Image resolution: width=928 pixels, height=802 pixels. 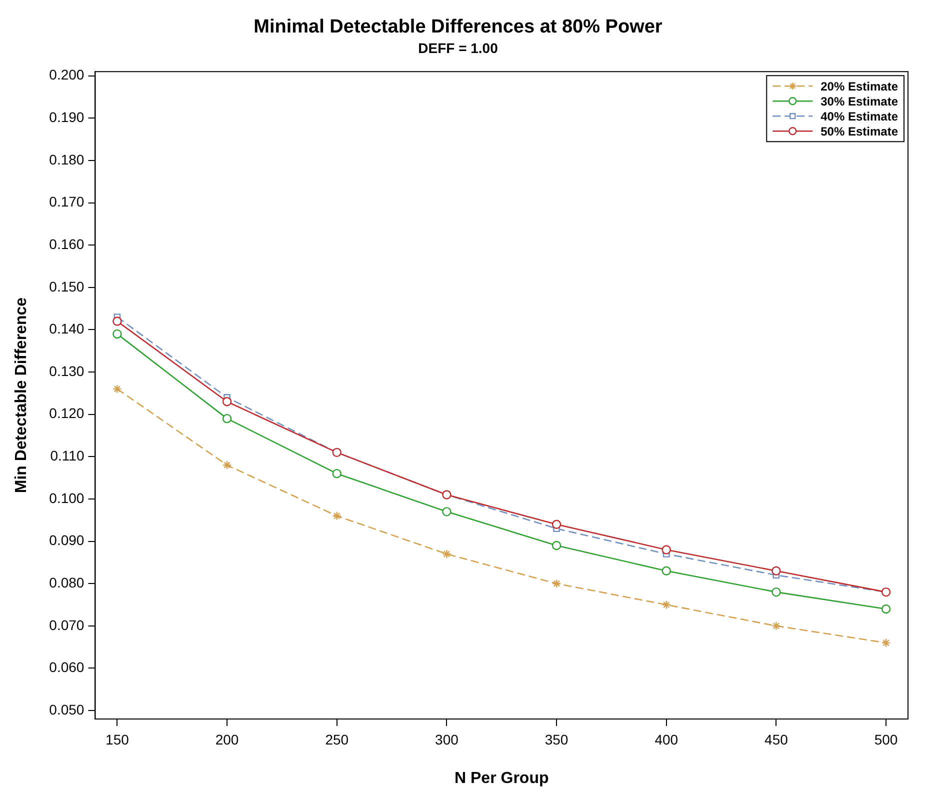 I want to click on y-axis-title: Min Detectable Difference, so click(x=21, y=395).